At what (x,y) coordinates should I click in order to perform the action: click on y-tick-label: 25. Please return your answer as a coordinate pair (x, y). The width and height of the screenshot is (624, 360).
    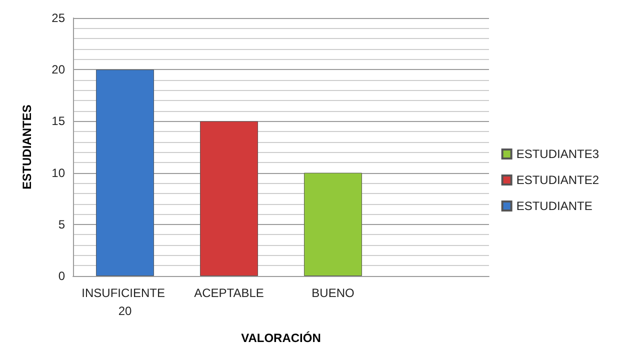
    Looking at the image, I should click on (59, 18).